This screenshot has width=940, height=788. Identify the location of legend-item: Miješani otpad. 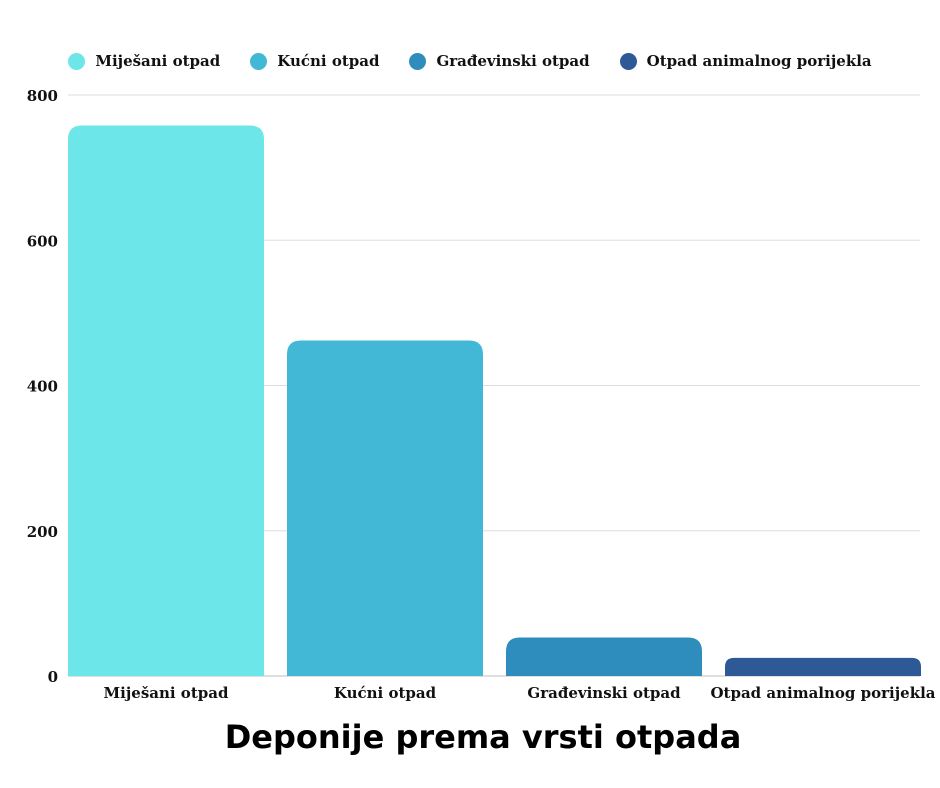
(144, 61).